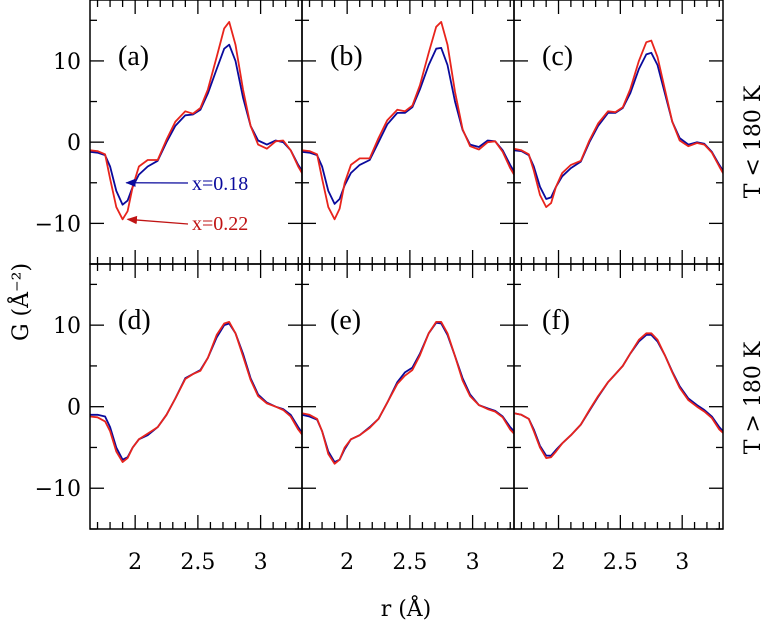 Image resolution: width=763 pixels, height=626 pixels. I want to click on y-tick-label-panel-a: 0, so click(74, 143).